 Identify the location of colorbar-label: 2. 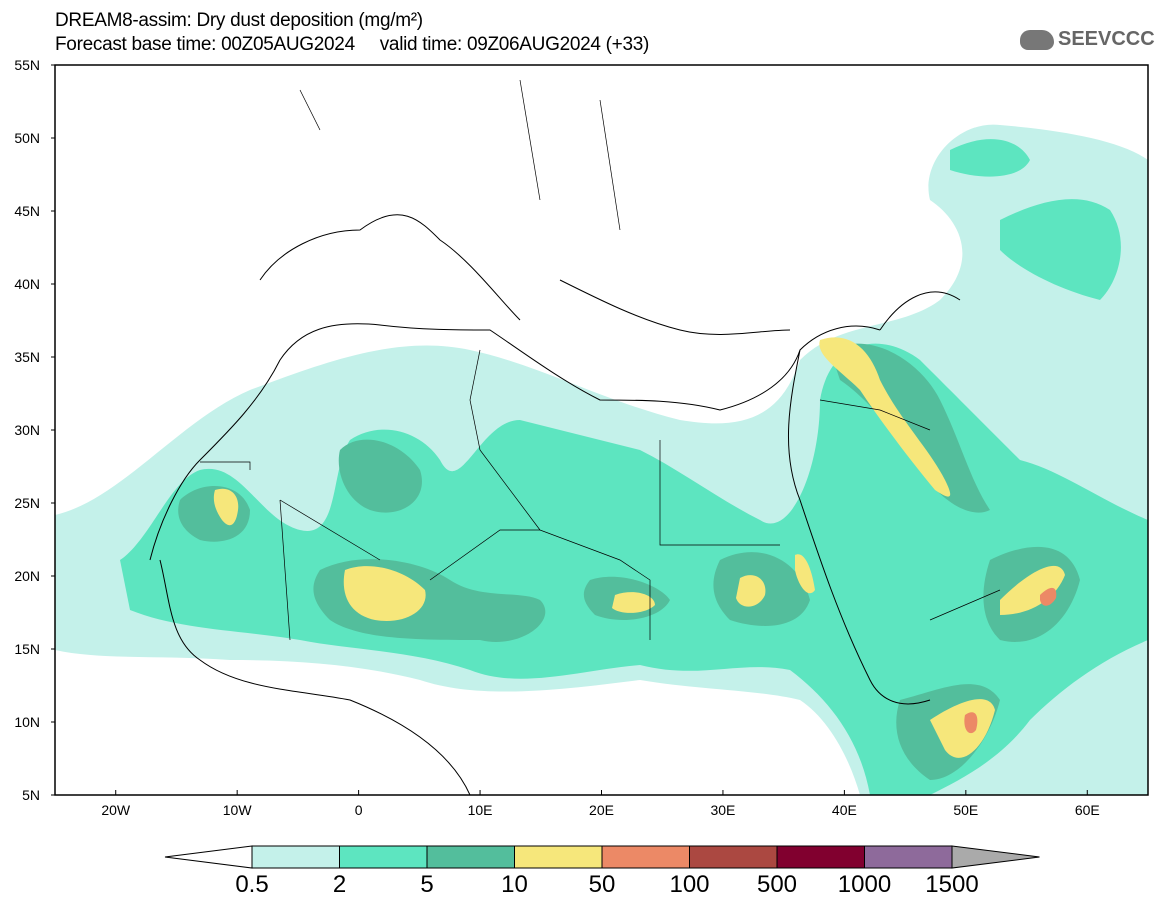
(339, 884).